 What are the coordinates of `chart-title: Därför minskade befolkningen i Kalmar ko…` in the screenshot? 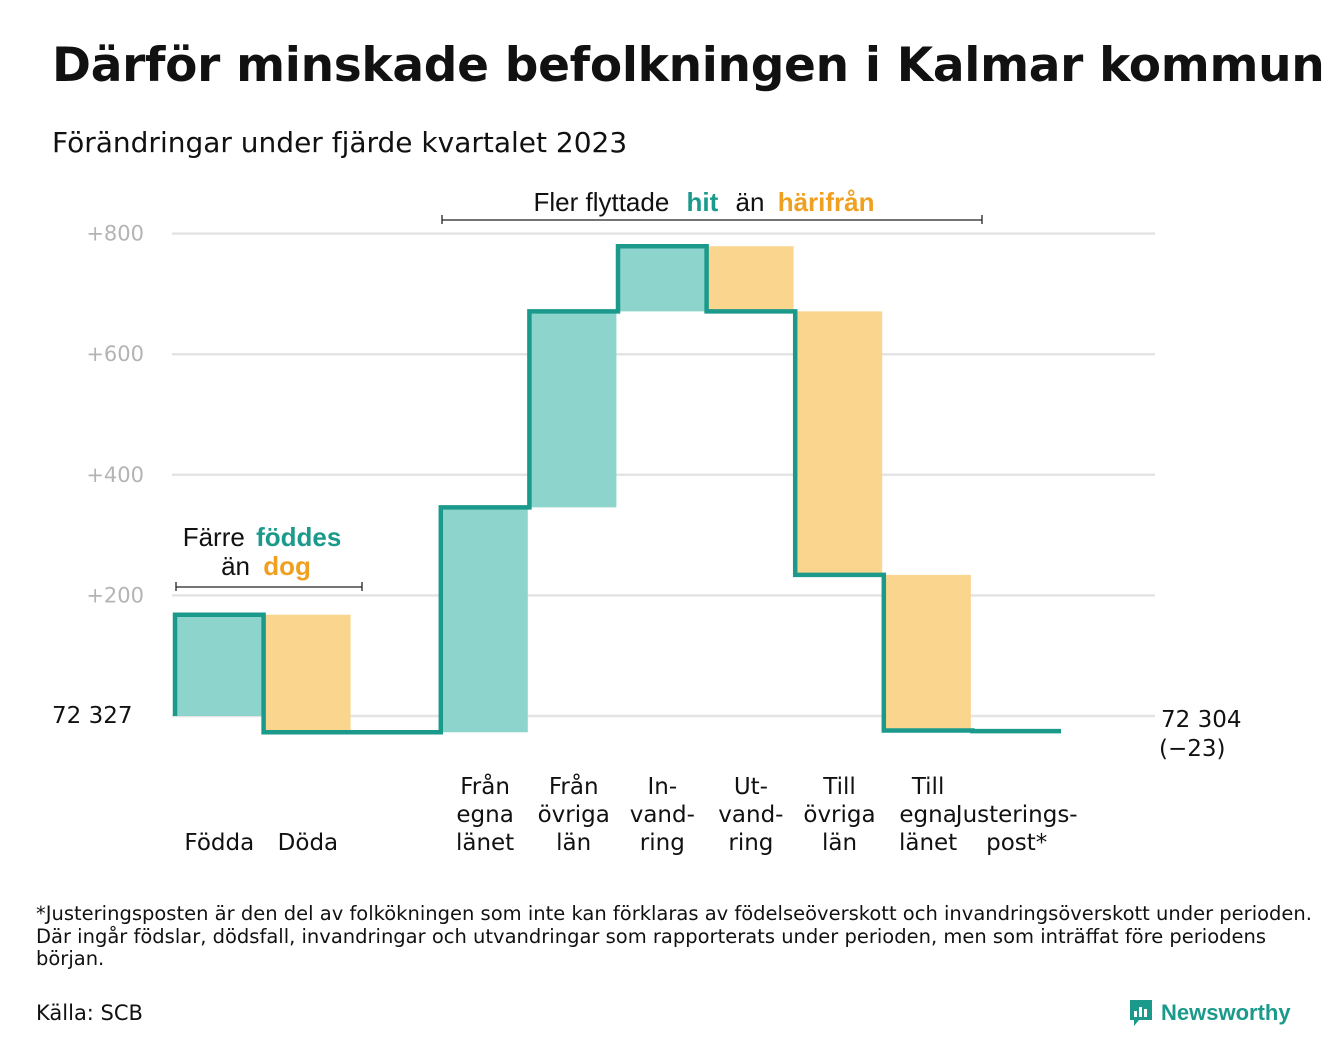 It's located at (688, 65).